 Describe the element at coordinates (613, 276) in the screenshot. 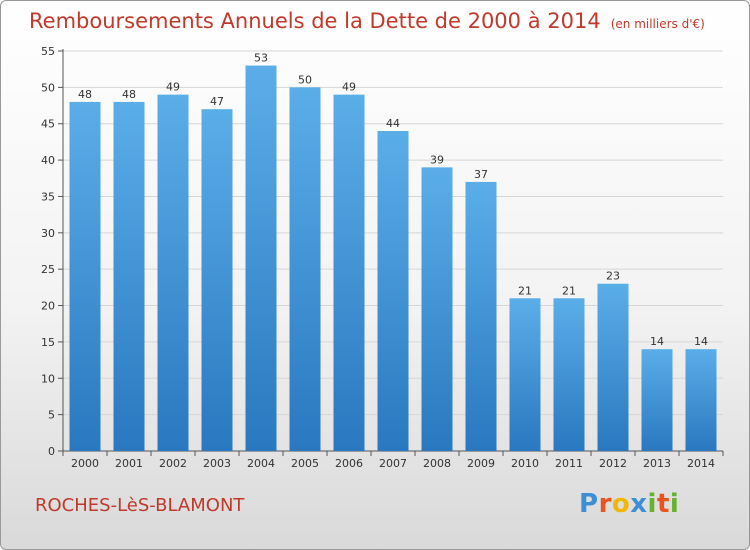

I see `data-label: 23` at that location.